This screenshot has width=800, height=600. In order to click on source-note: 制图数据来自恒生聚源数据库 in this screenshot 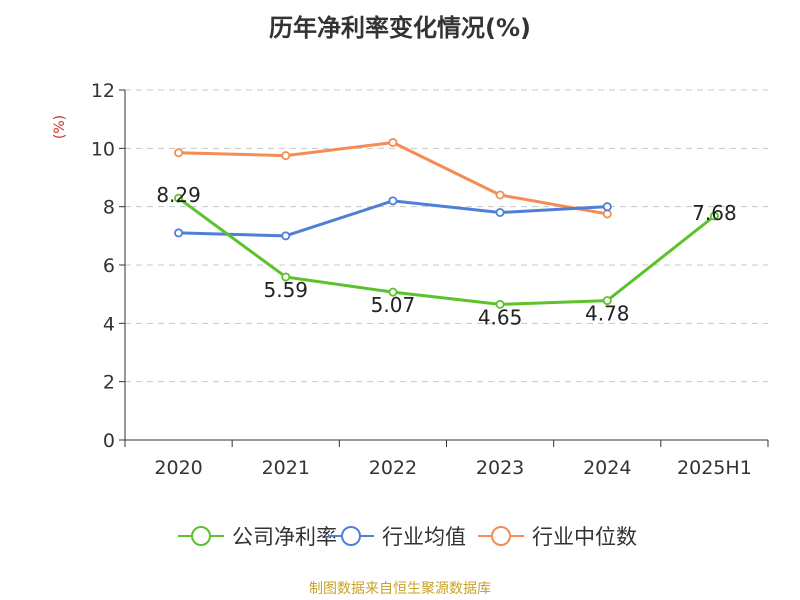, I will do `click(400, 589)`.